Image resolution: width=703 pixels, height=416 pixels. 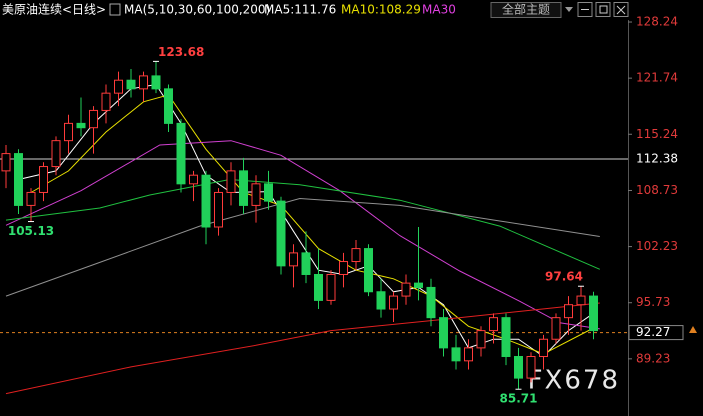 What do you see at coordinates (181, 52) in the screenshot?
I see `extreme-label: 123.68` at bounding box center [181, 52].